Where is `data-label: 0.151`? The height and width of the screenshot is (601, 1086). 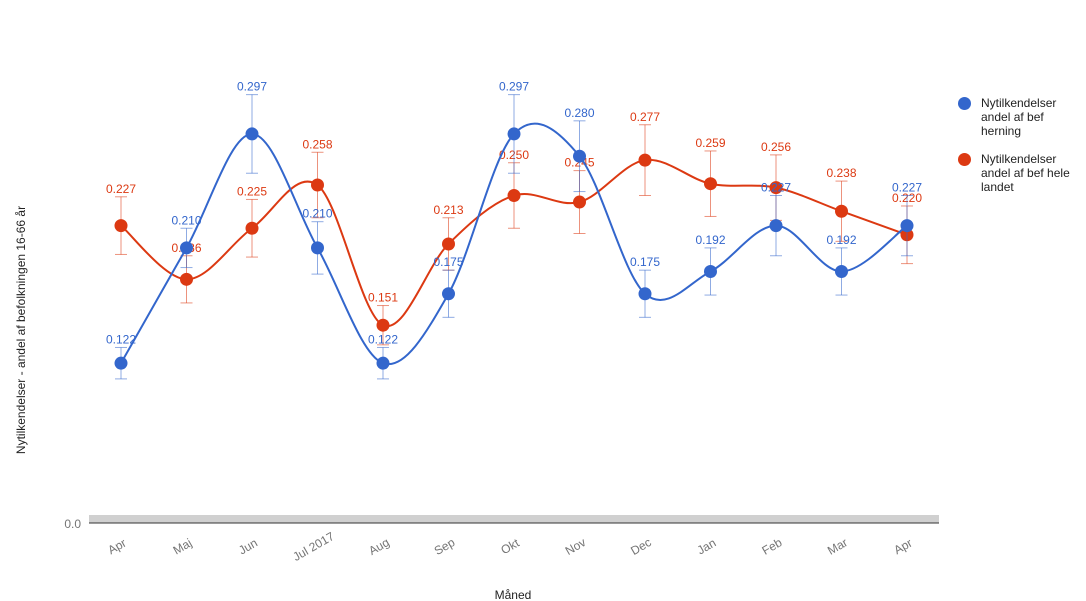 data-label: 0.151 is located at coordinates (383, 298).